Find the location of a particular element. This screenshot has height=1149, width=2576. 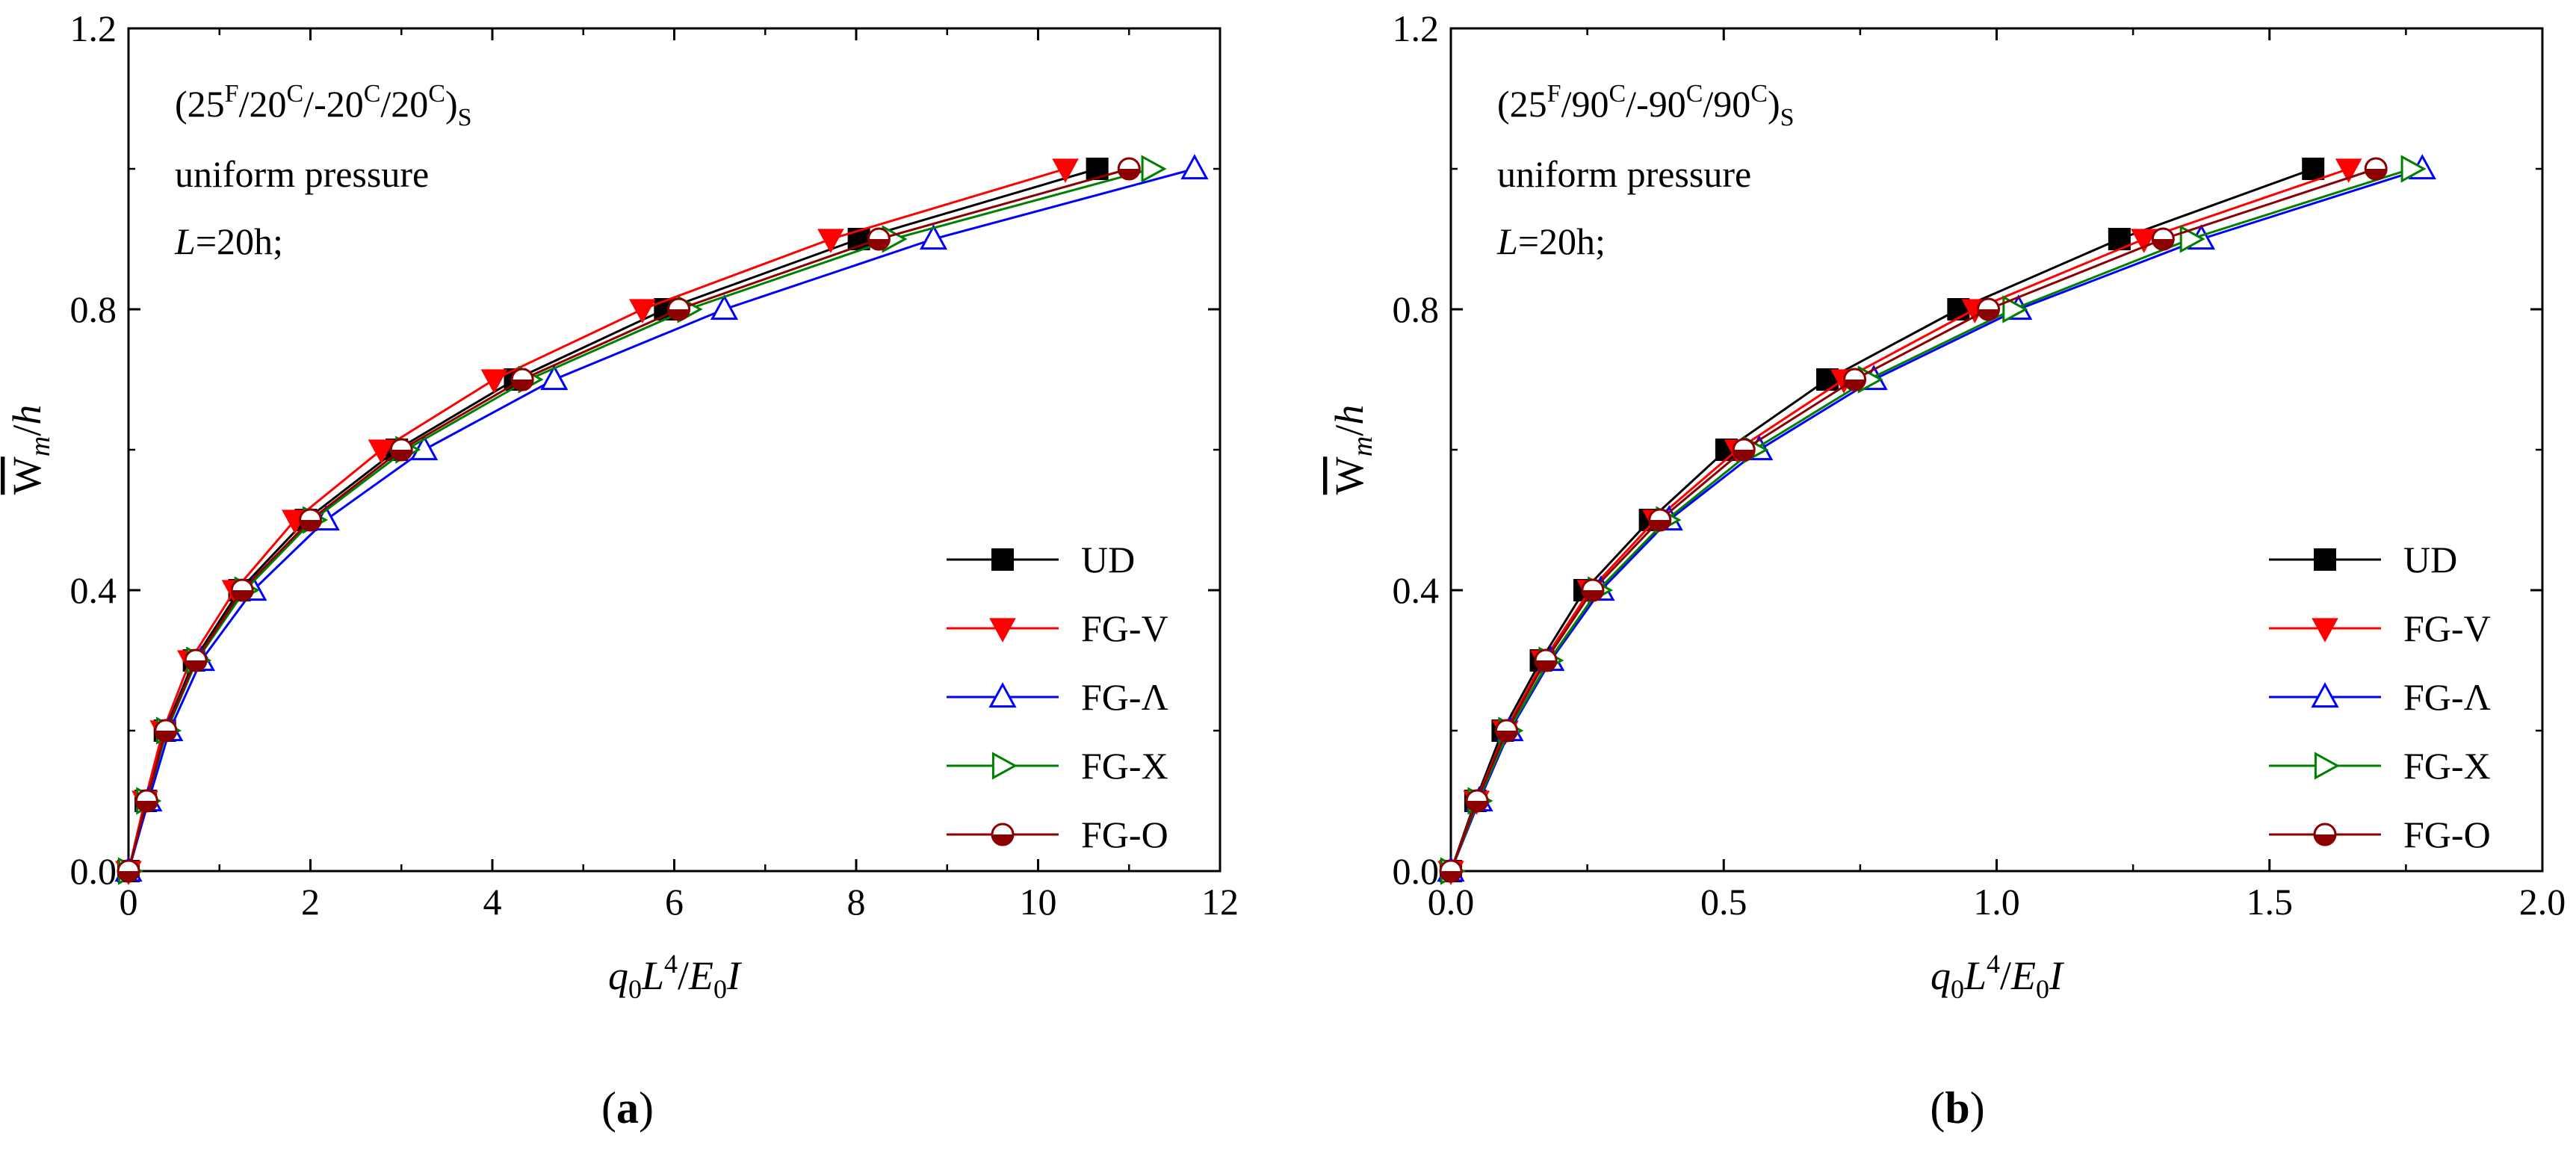

x-tick-label: 0.5 is located at coordinates (1723, 902).